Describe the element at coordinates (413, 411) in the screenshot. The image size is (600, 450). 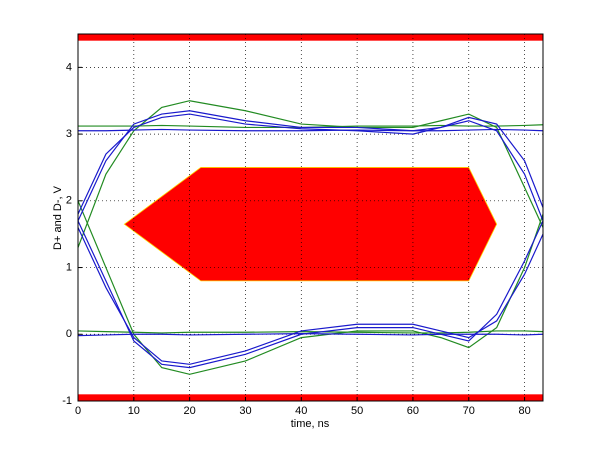
I see `x-tick-label: 60` at that location.